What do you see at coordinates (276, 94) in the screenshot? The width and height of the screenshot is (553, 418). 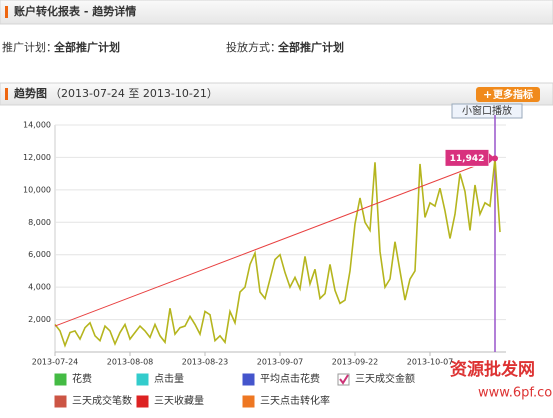 I see `panel-bar` at bounding box center [276, 94].